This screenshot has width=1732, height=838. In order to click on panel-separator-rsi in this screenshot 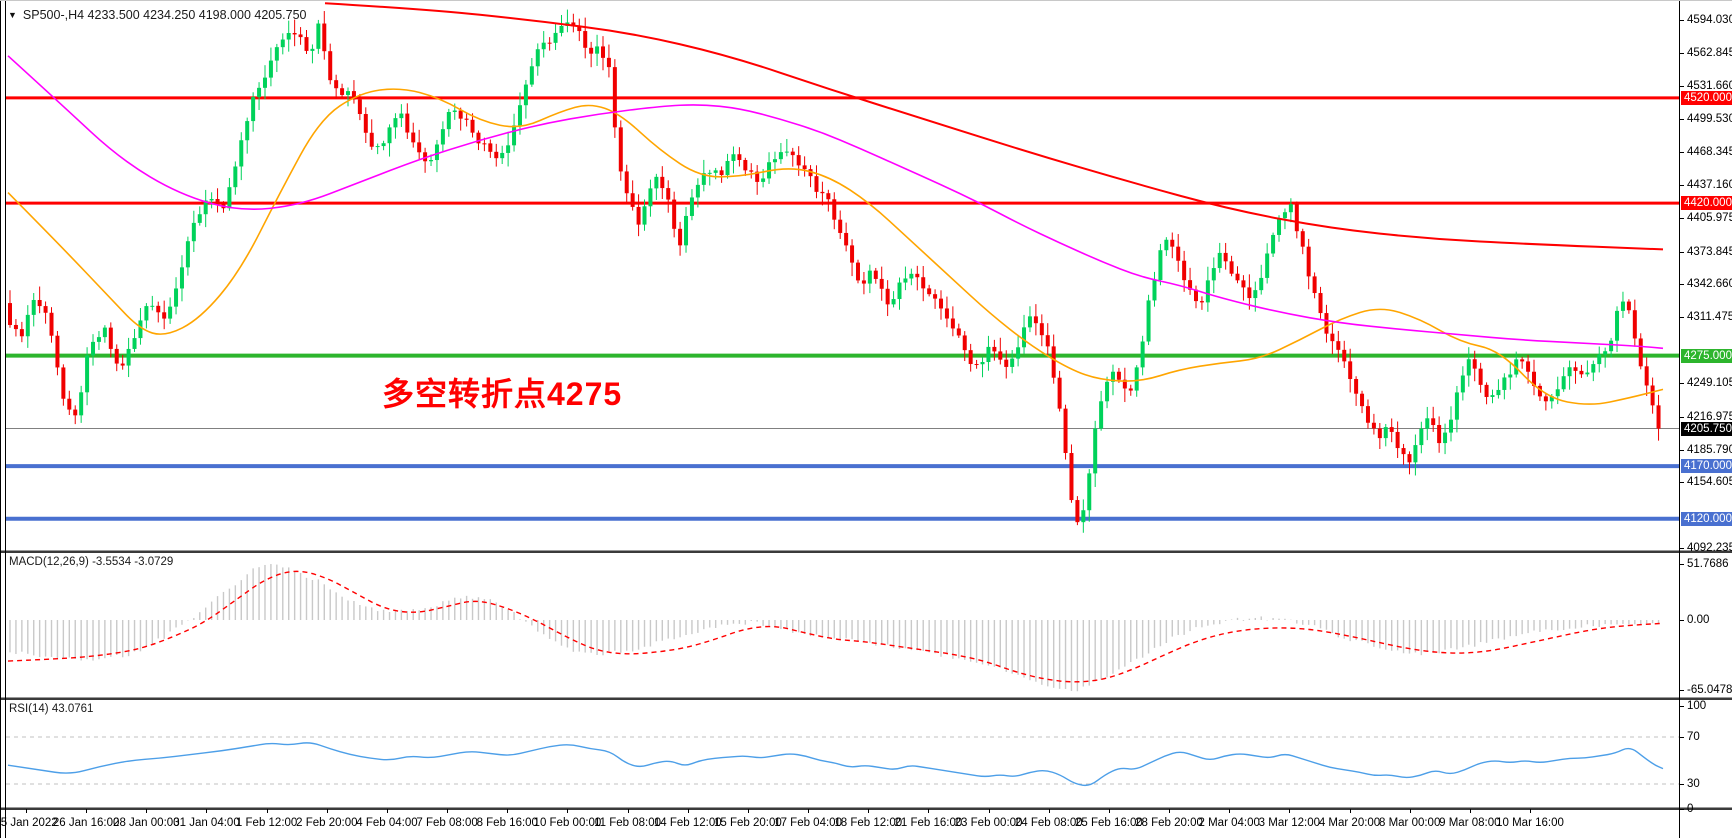, I will do `click(866, 698)`.